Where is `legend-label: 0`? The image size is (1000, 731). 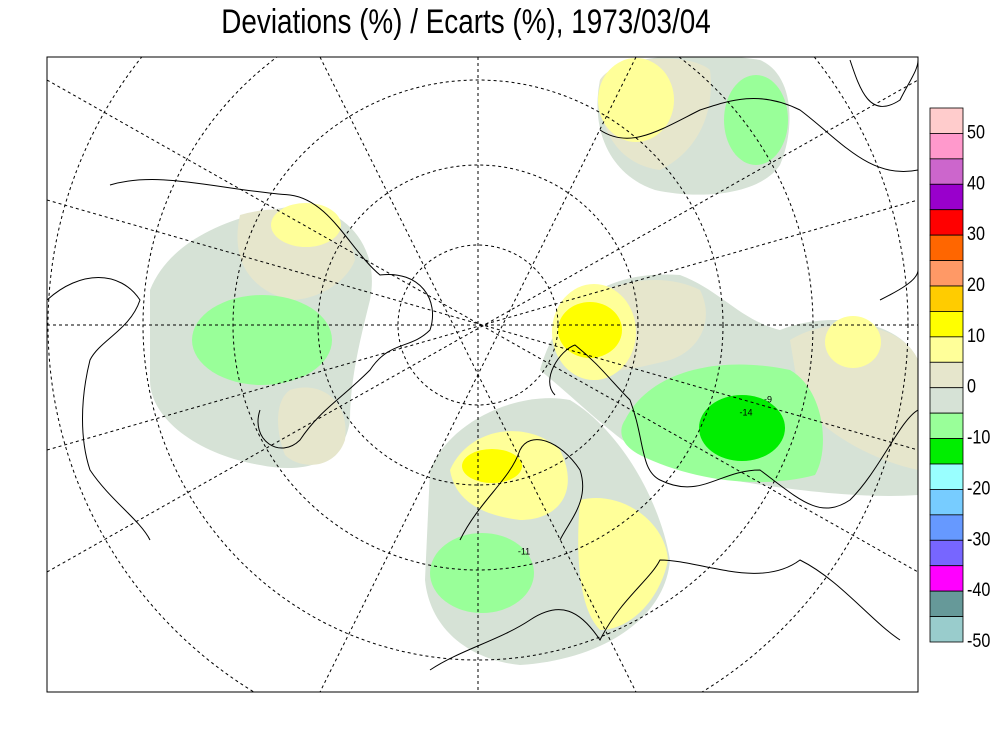
legend-label: 0 is located at coordinates (971, 386).